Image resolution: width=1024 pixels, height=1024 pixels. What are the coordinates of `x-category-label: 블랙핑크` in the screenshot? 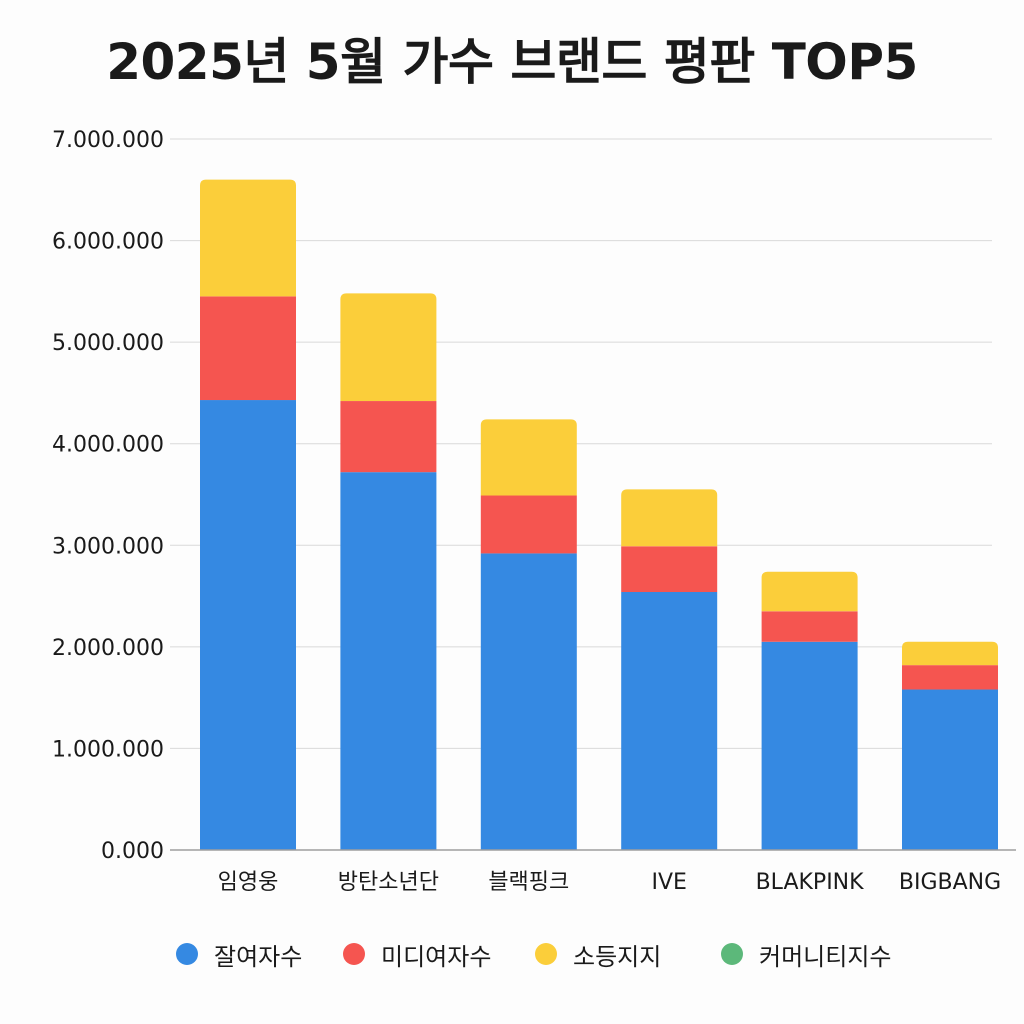 It's located at (528, 882).